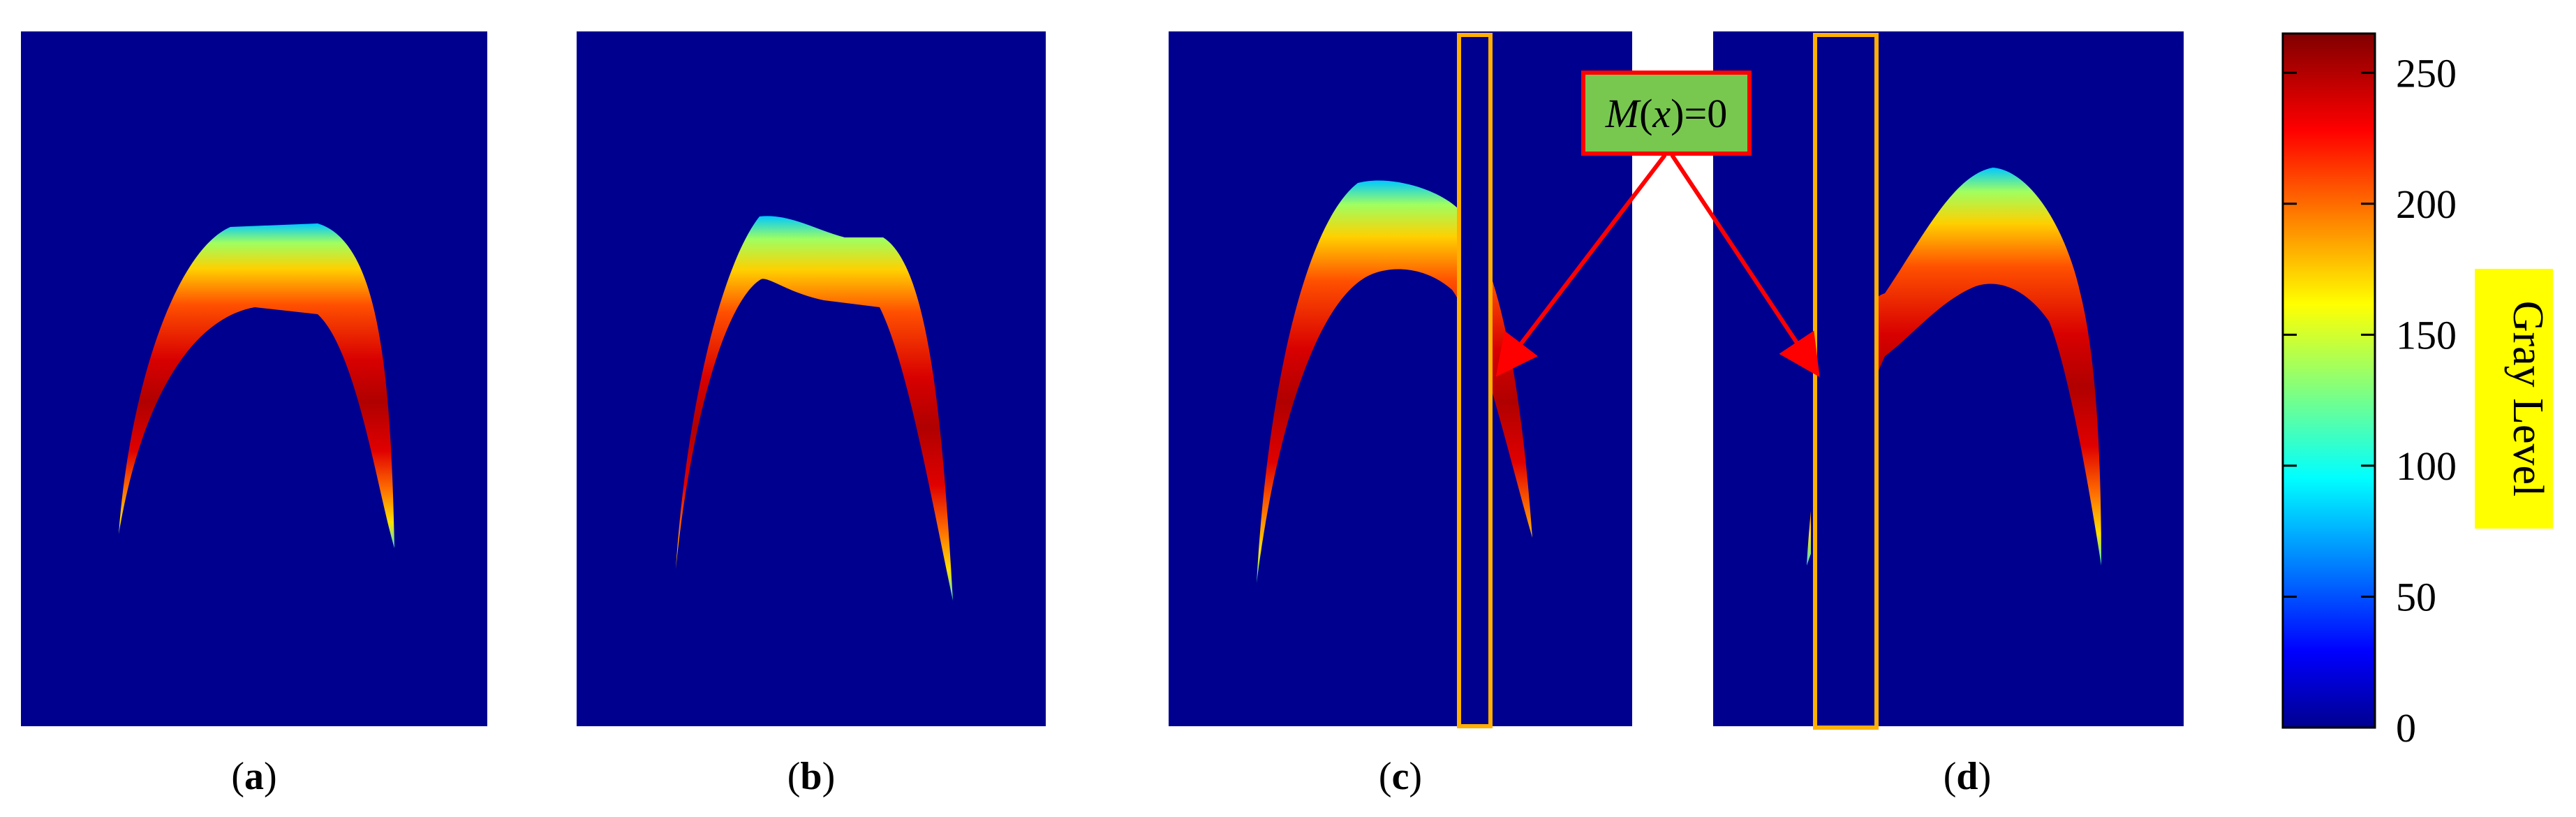 This screenshot has height=817, width=2576. What do you see at coordinates (2426, 335) in the screenshot?
I see `colorbar-tick-label: 150` at bounding box center [2426, 335].